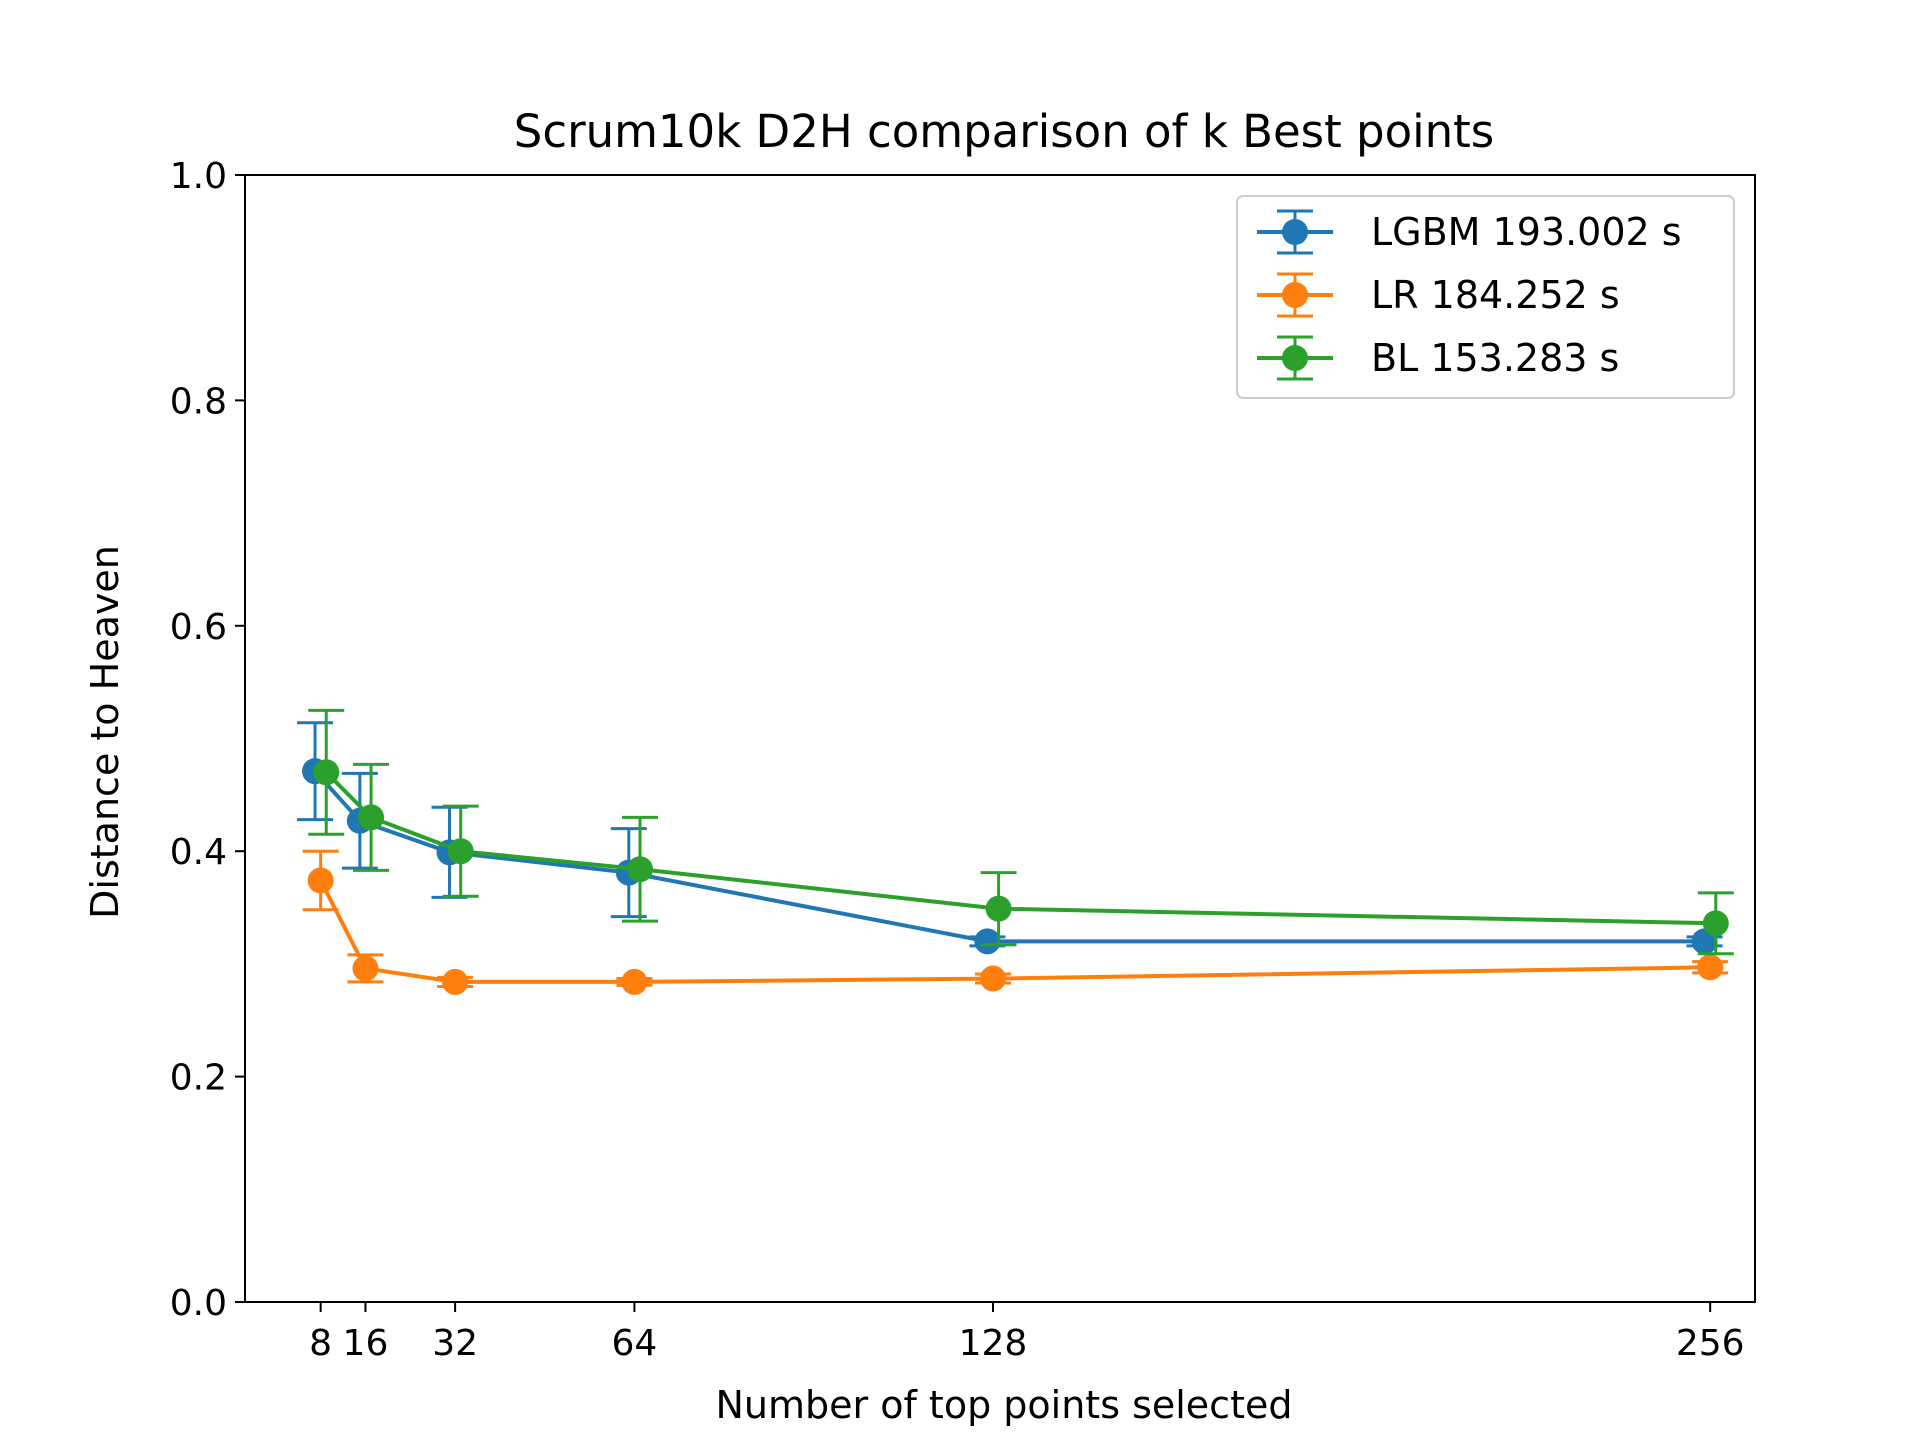 The width and height of the screenshot is (1920, 1444). What do you see at coordinates (105, 732) in the screenshot?
I see `y-axis-label: Distance to Heaven` at bounding box center [105, 732].